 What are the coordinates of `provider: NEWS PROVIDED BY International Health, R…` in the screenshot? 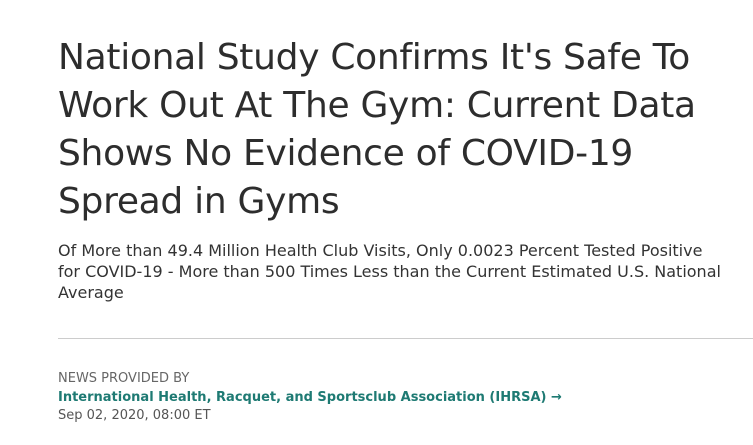 It's located at (310, 397).